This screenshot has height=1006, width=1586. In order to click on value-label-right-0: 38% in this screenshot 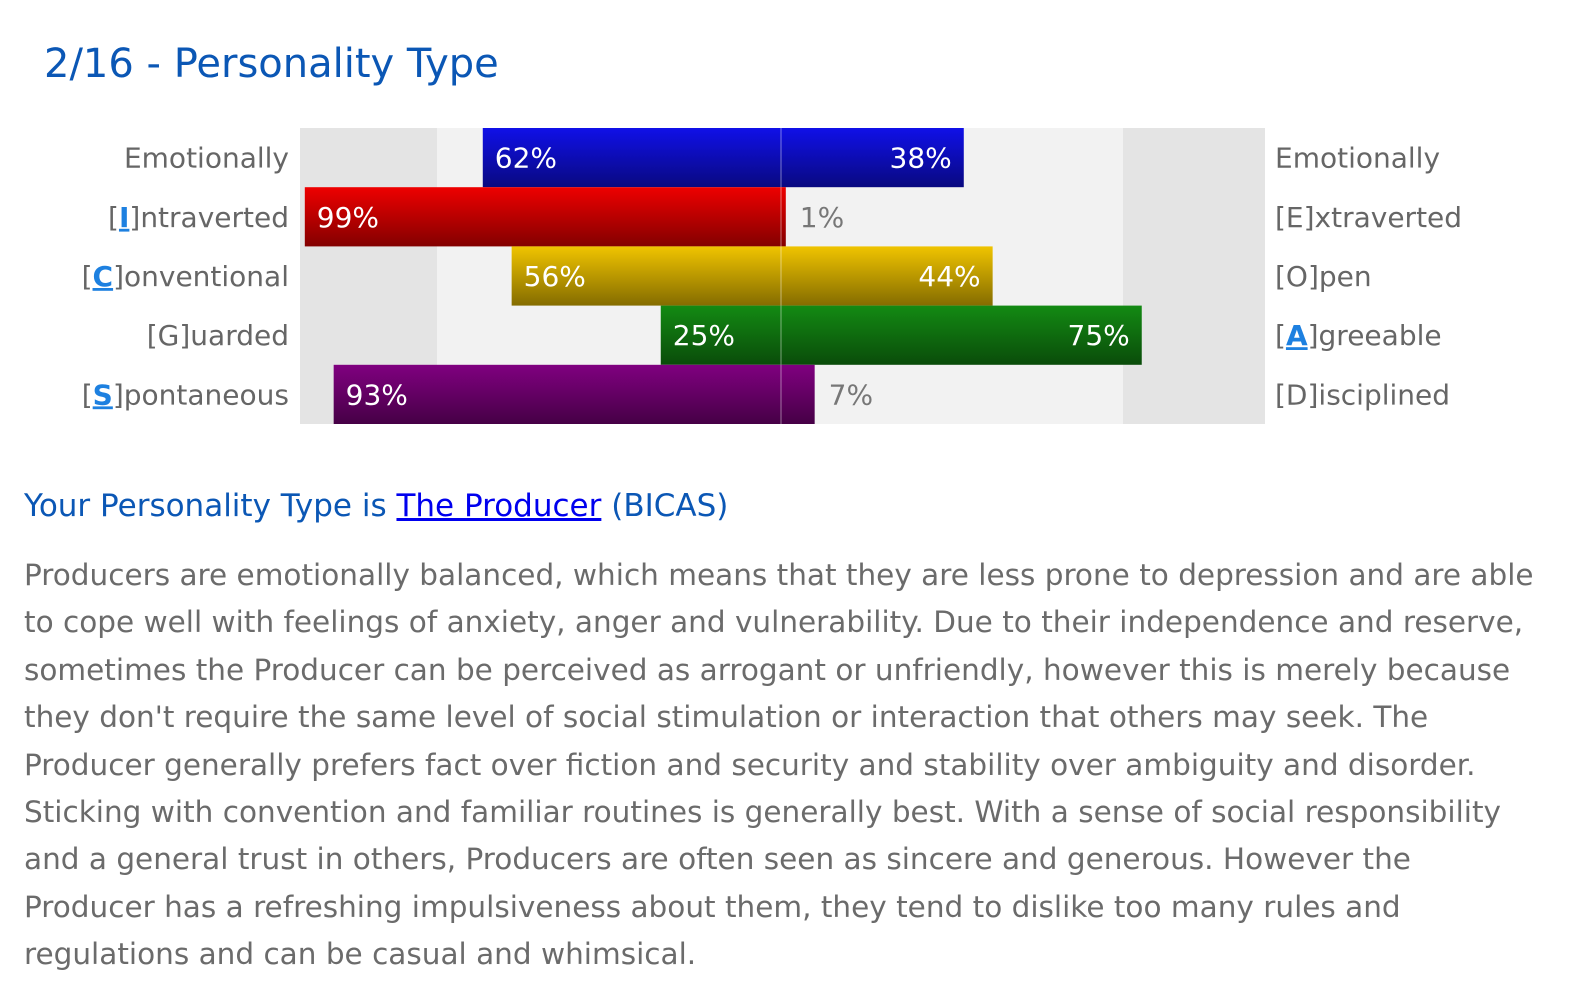, I will do `click(921, 158)`.